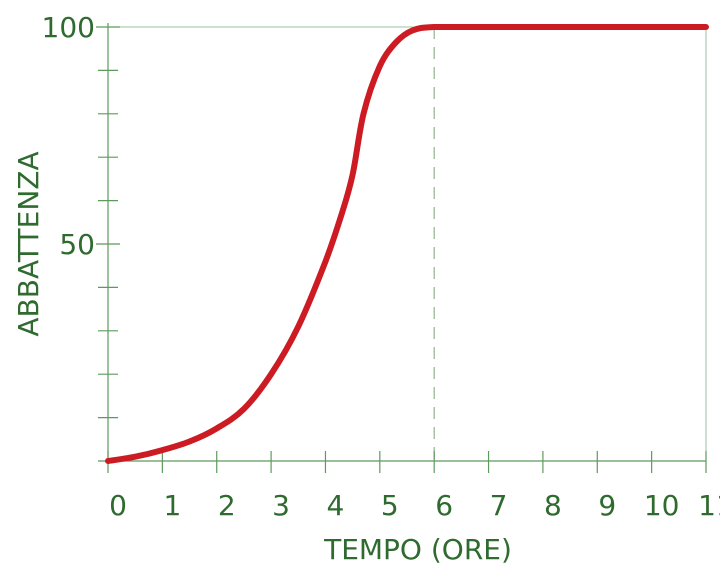 Image resolution: width=720 pixels, height=563 pixels. I want to click on x-tick-label-3: 3, so click(281, 505).